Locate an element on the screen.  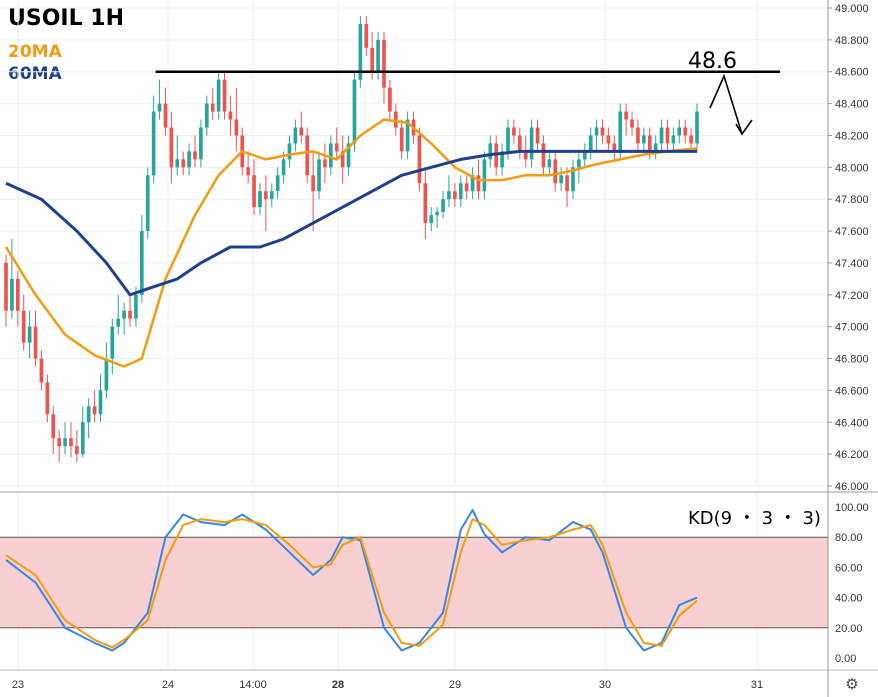
price-tick-label: 47.600 is located at coordinates (852, 232).